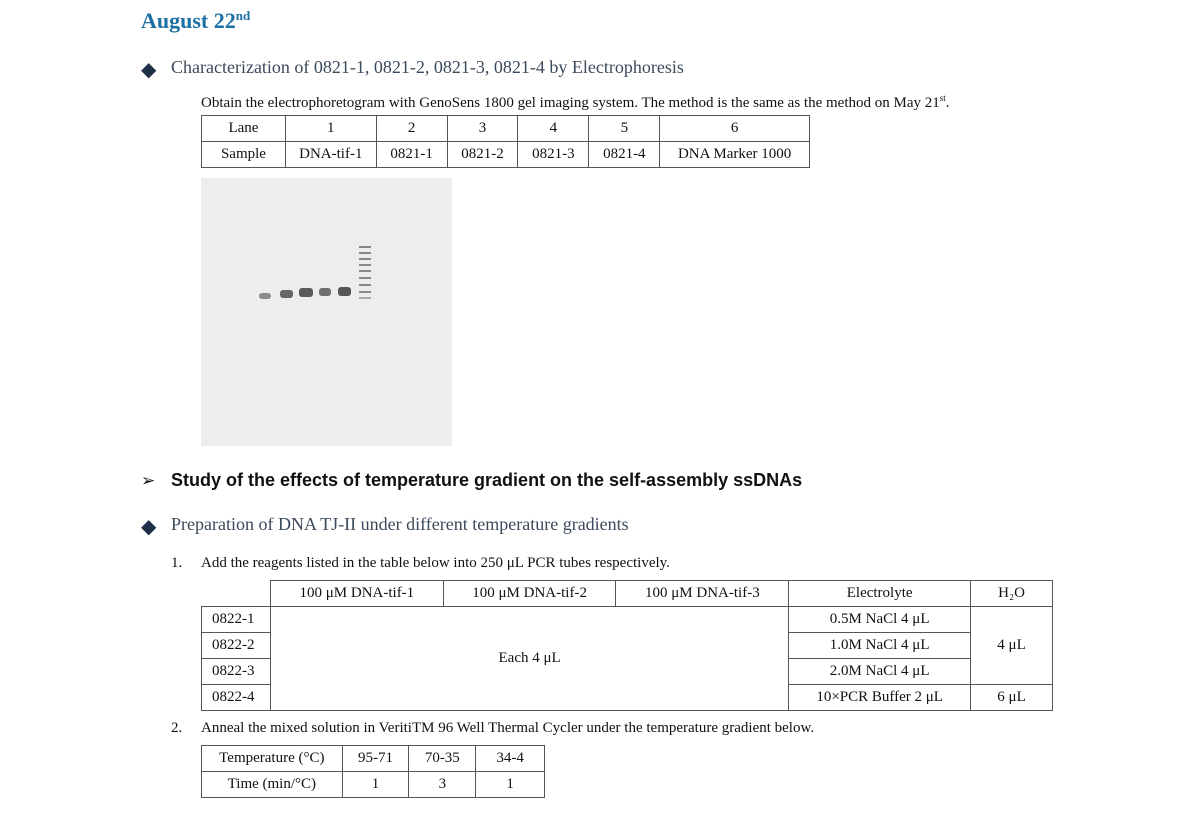  What do you see at coordinates (880, 645) in the screenshot?
I see `table-cell: 1.0M NaCl 4 μL` at bounding box center [880, 645].